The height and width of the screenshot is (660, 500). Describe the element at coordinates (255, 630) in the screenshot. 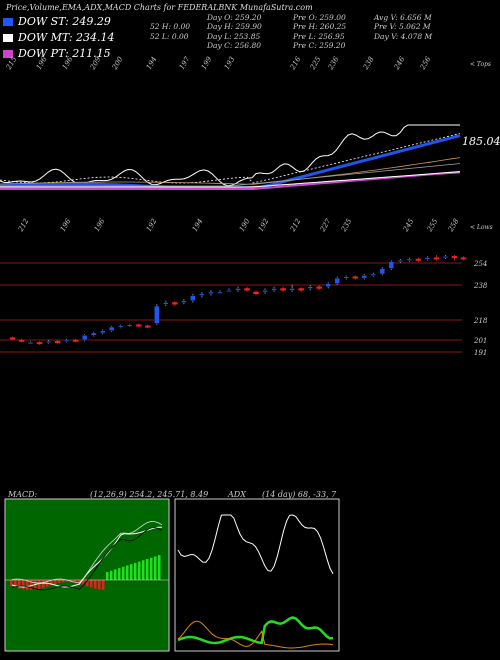

I see `adx-plus-di` at that location.